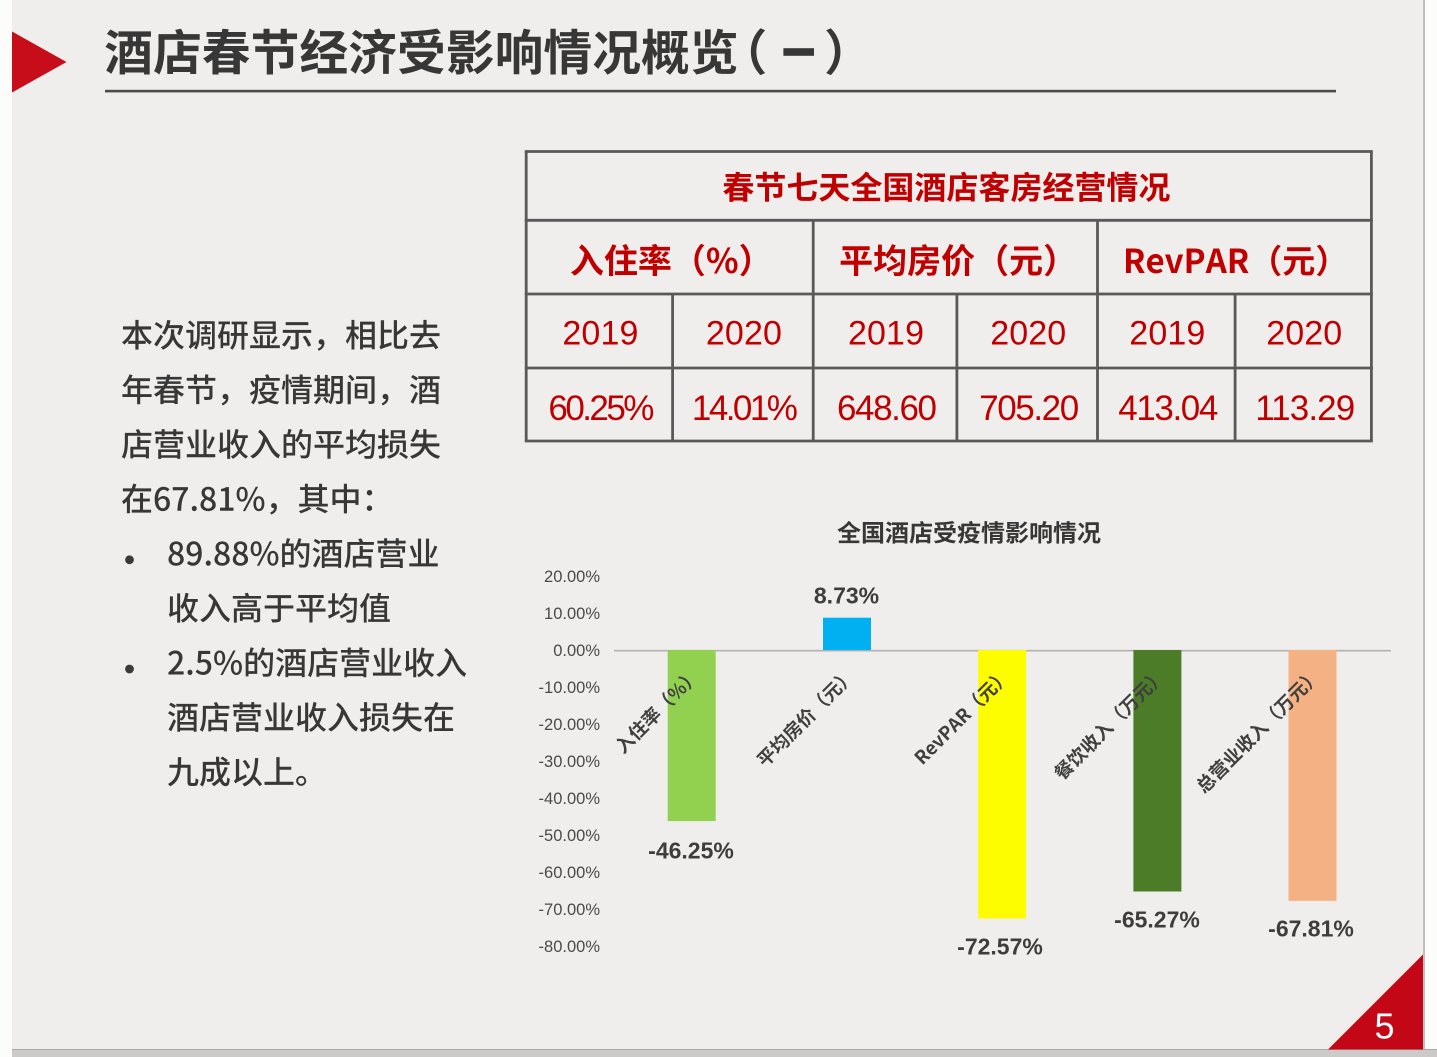  What do you see at coordinates (1000, 946) in the screenshot?
I see `svg-text: -72.57%` at bounding box center [1000, 946].